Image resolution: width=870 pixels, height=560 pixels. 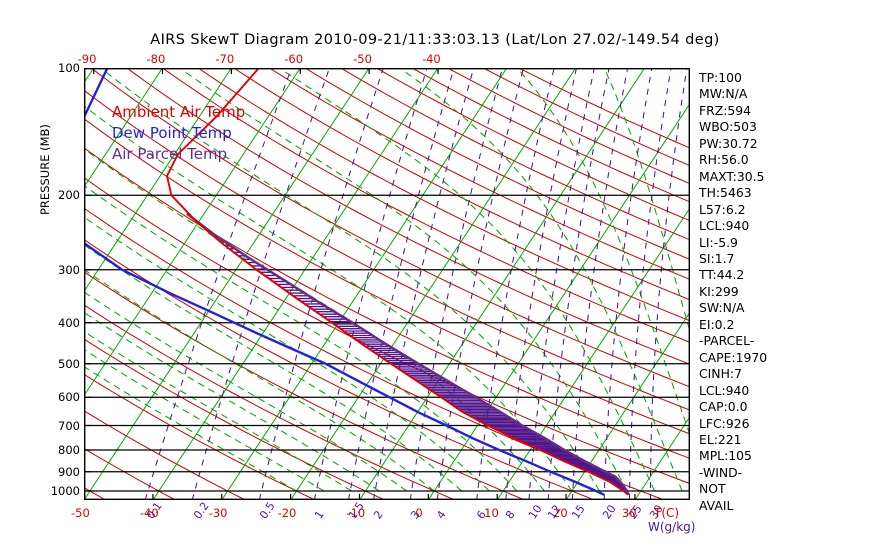 I want to click on stat-frz-2: FRZ:594, so click(x=725, y=110).